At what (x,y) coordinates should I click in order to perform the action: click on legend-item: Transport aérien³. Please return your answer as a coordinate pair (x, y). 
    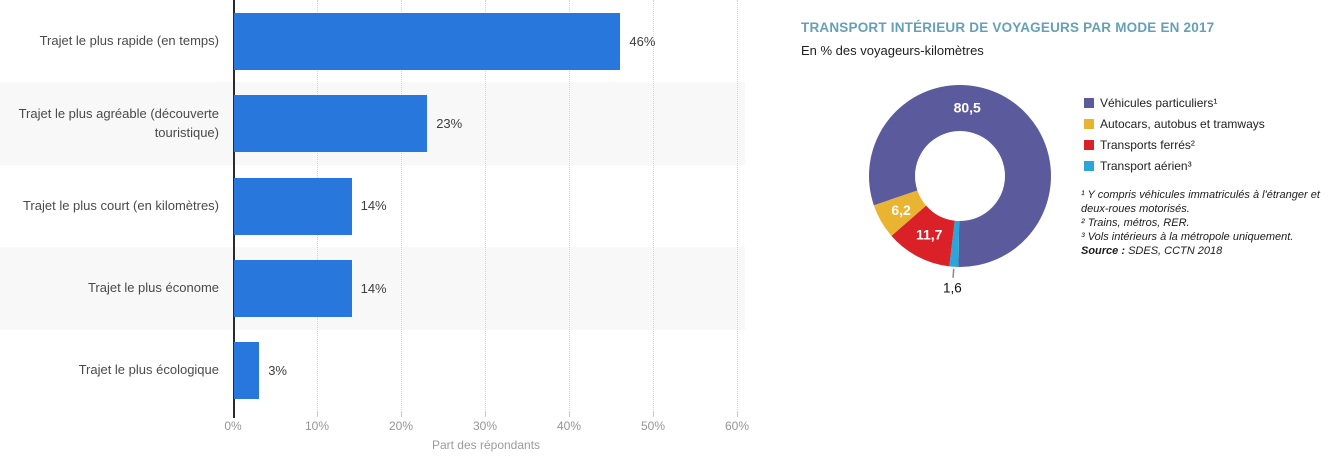
    Looking at the image, I should click on (1174, 165).